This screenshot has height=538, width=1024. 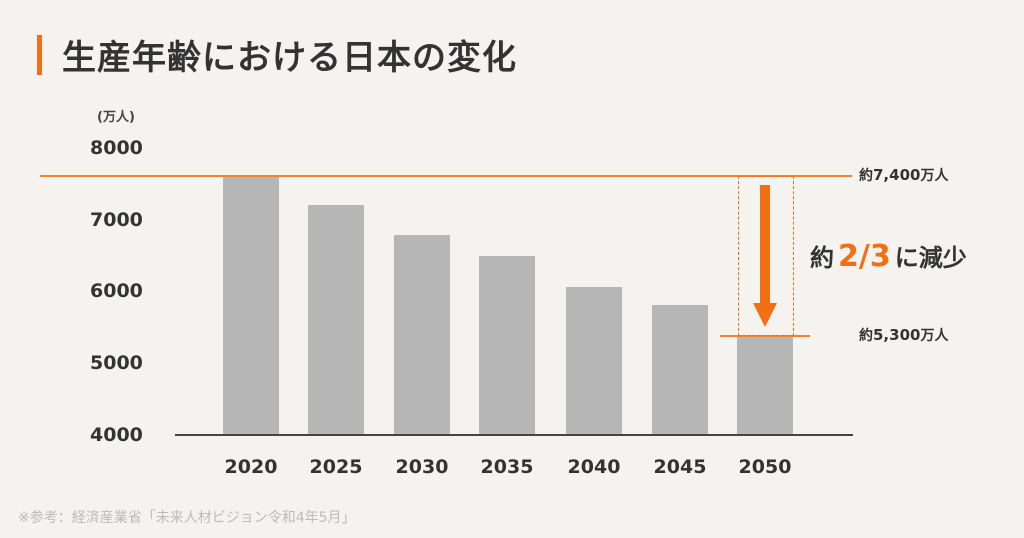 What do you see at coordinates (336, 320) in the screenshot?
I see `bar-2025` at bounding box center [336, 320].